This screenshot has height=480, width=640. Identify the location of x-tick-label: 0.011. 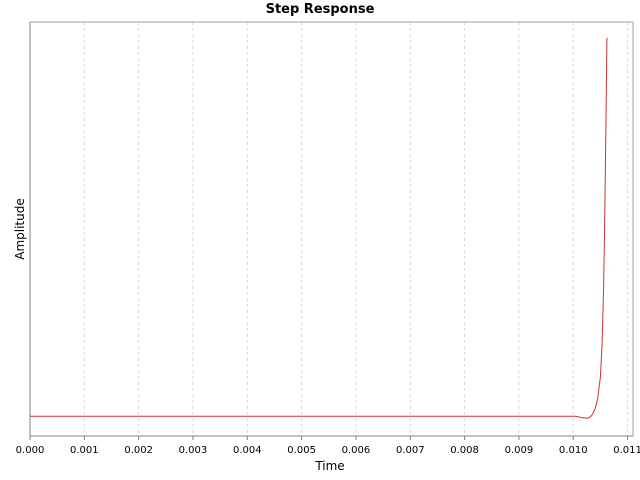
(626, 450).